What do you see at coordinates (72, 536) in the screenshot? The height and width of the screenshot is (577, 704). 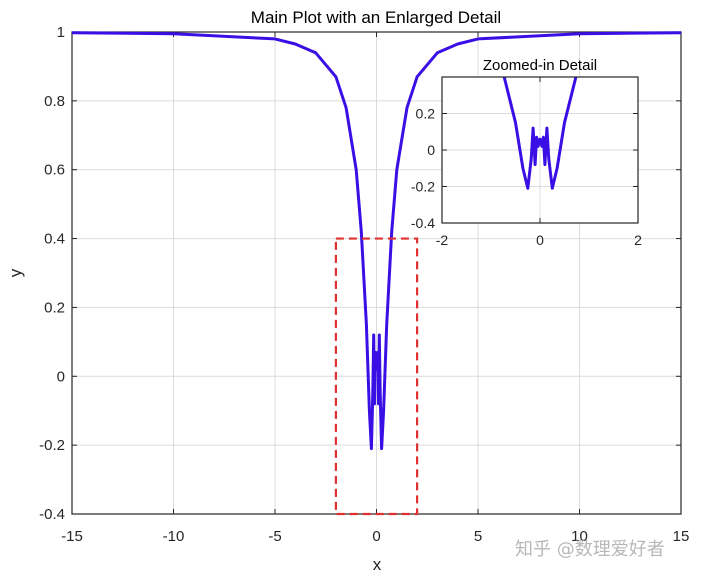 I see `x-tick-label: -15` at bounding box center [72, 536].